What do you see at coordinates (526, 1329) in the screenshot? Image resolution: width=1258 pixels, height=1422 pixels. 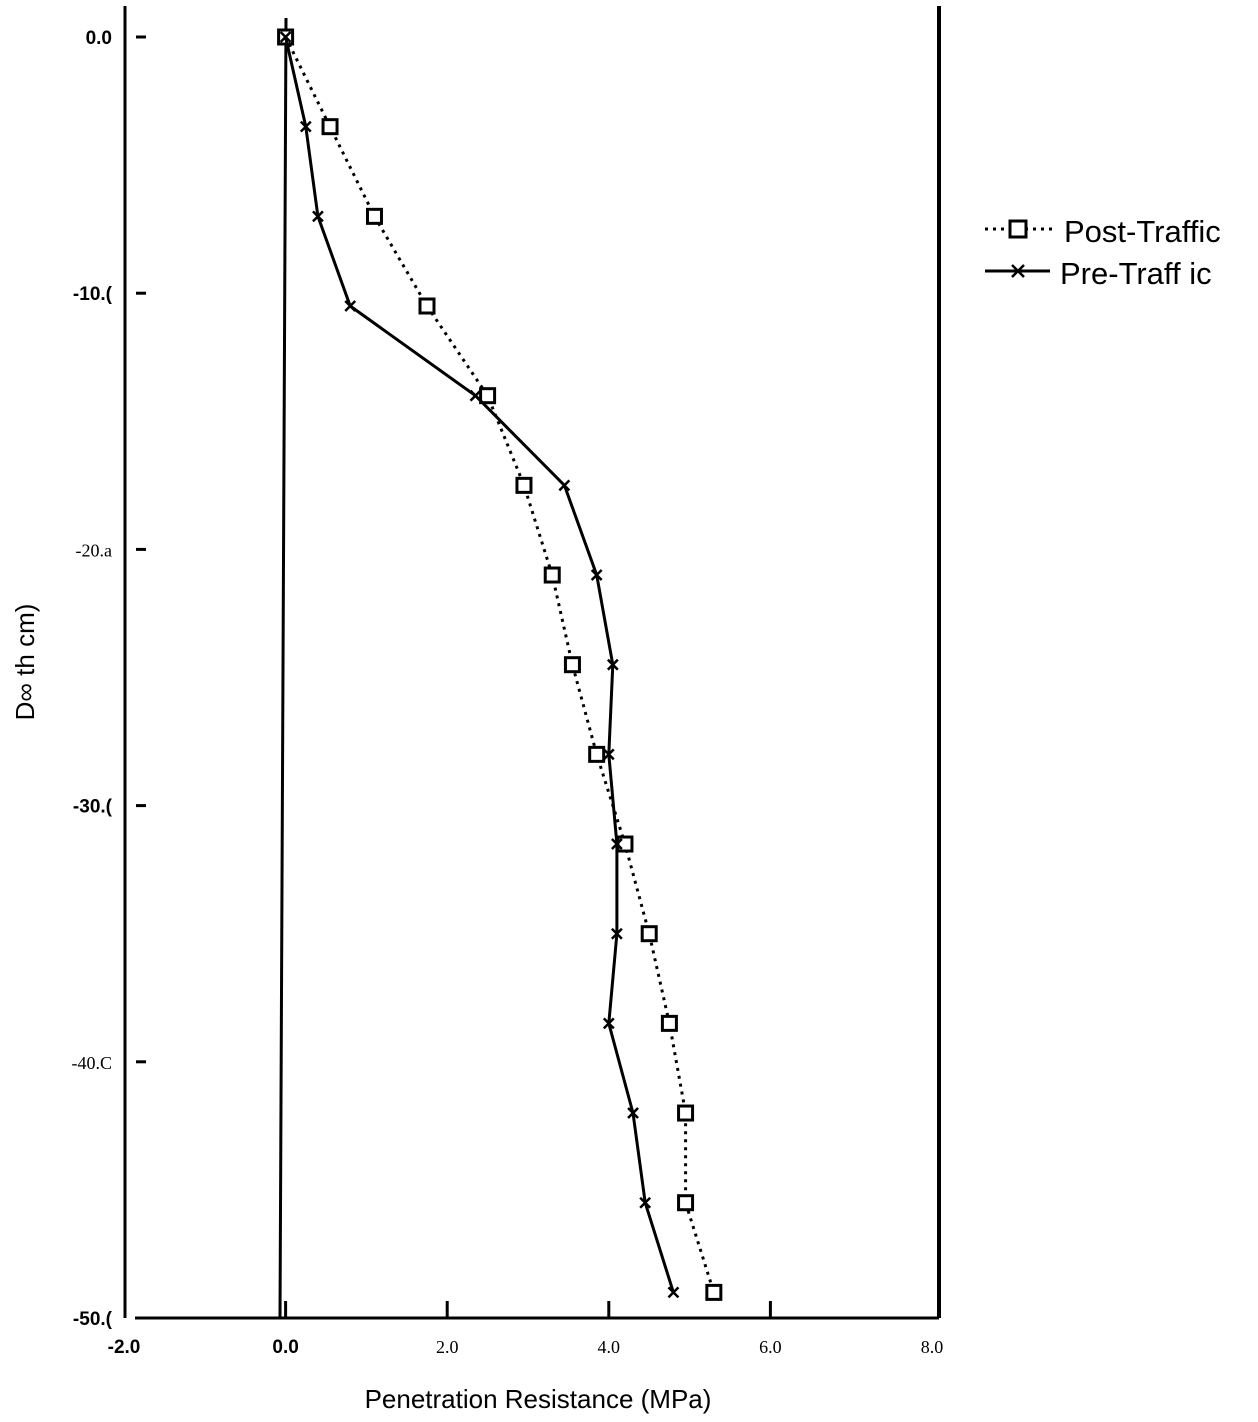 I see `x-axis-ticks: -2.0 0.0 2.0 4.0 6.0 8.0` at bounding box center [526, 1329].